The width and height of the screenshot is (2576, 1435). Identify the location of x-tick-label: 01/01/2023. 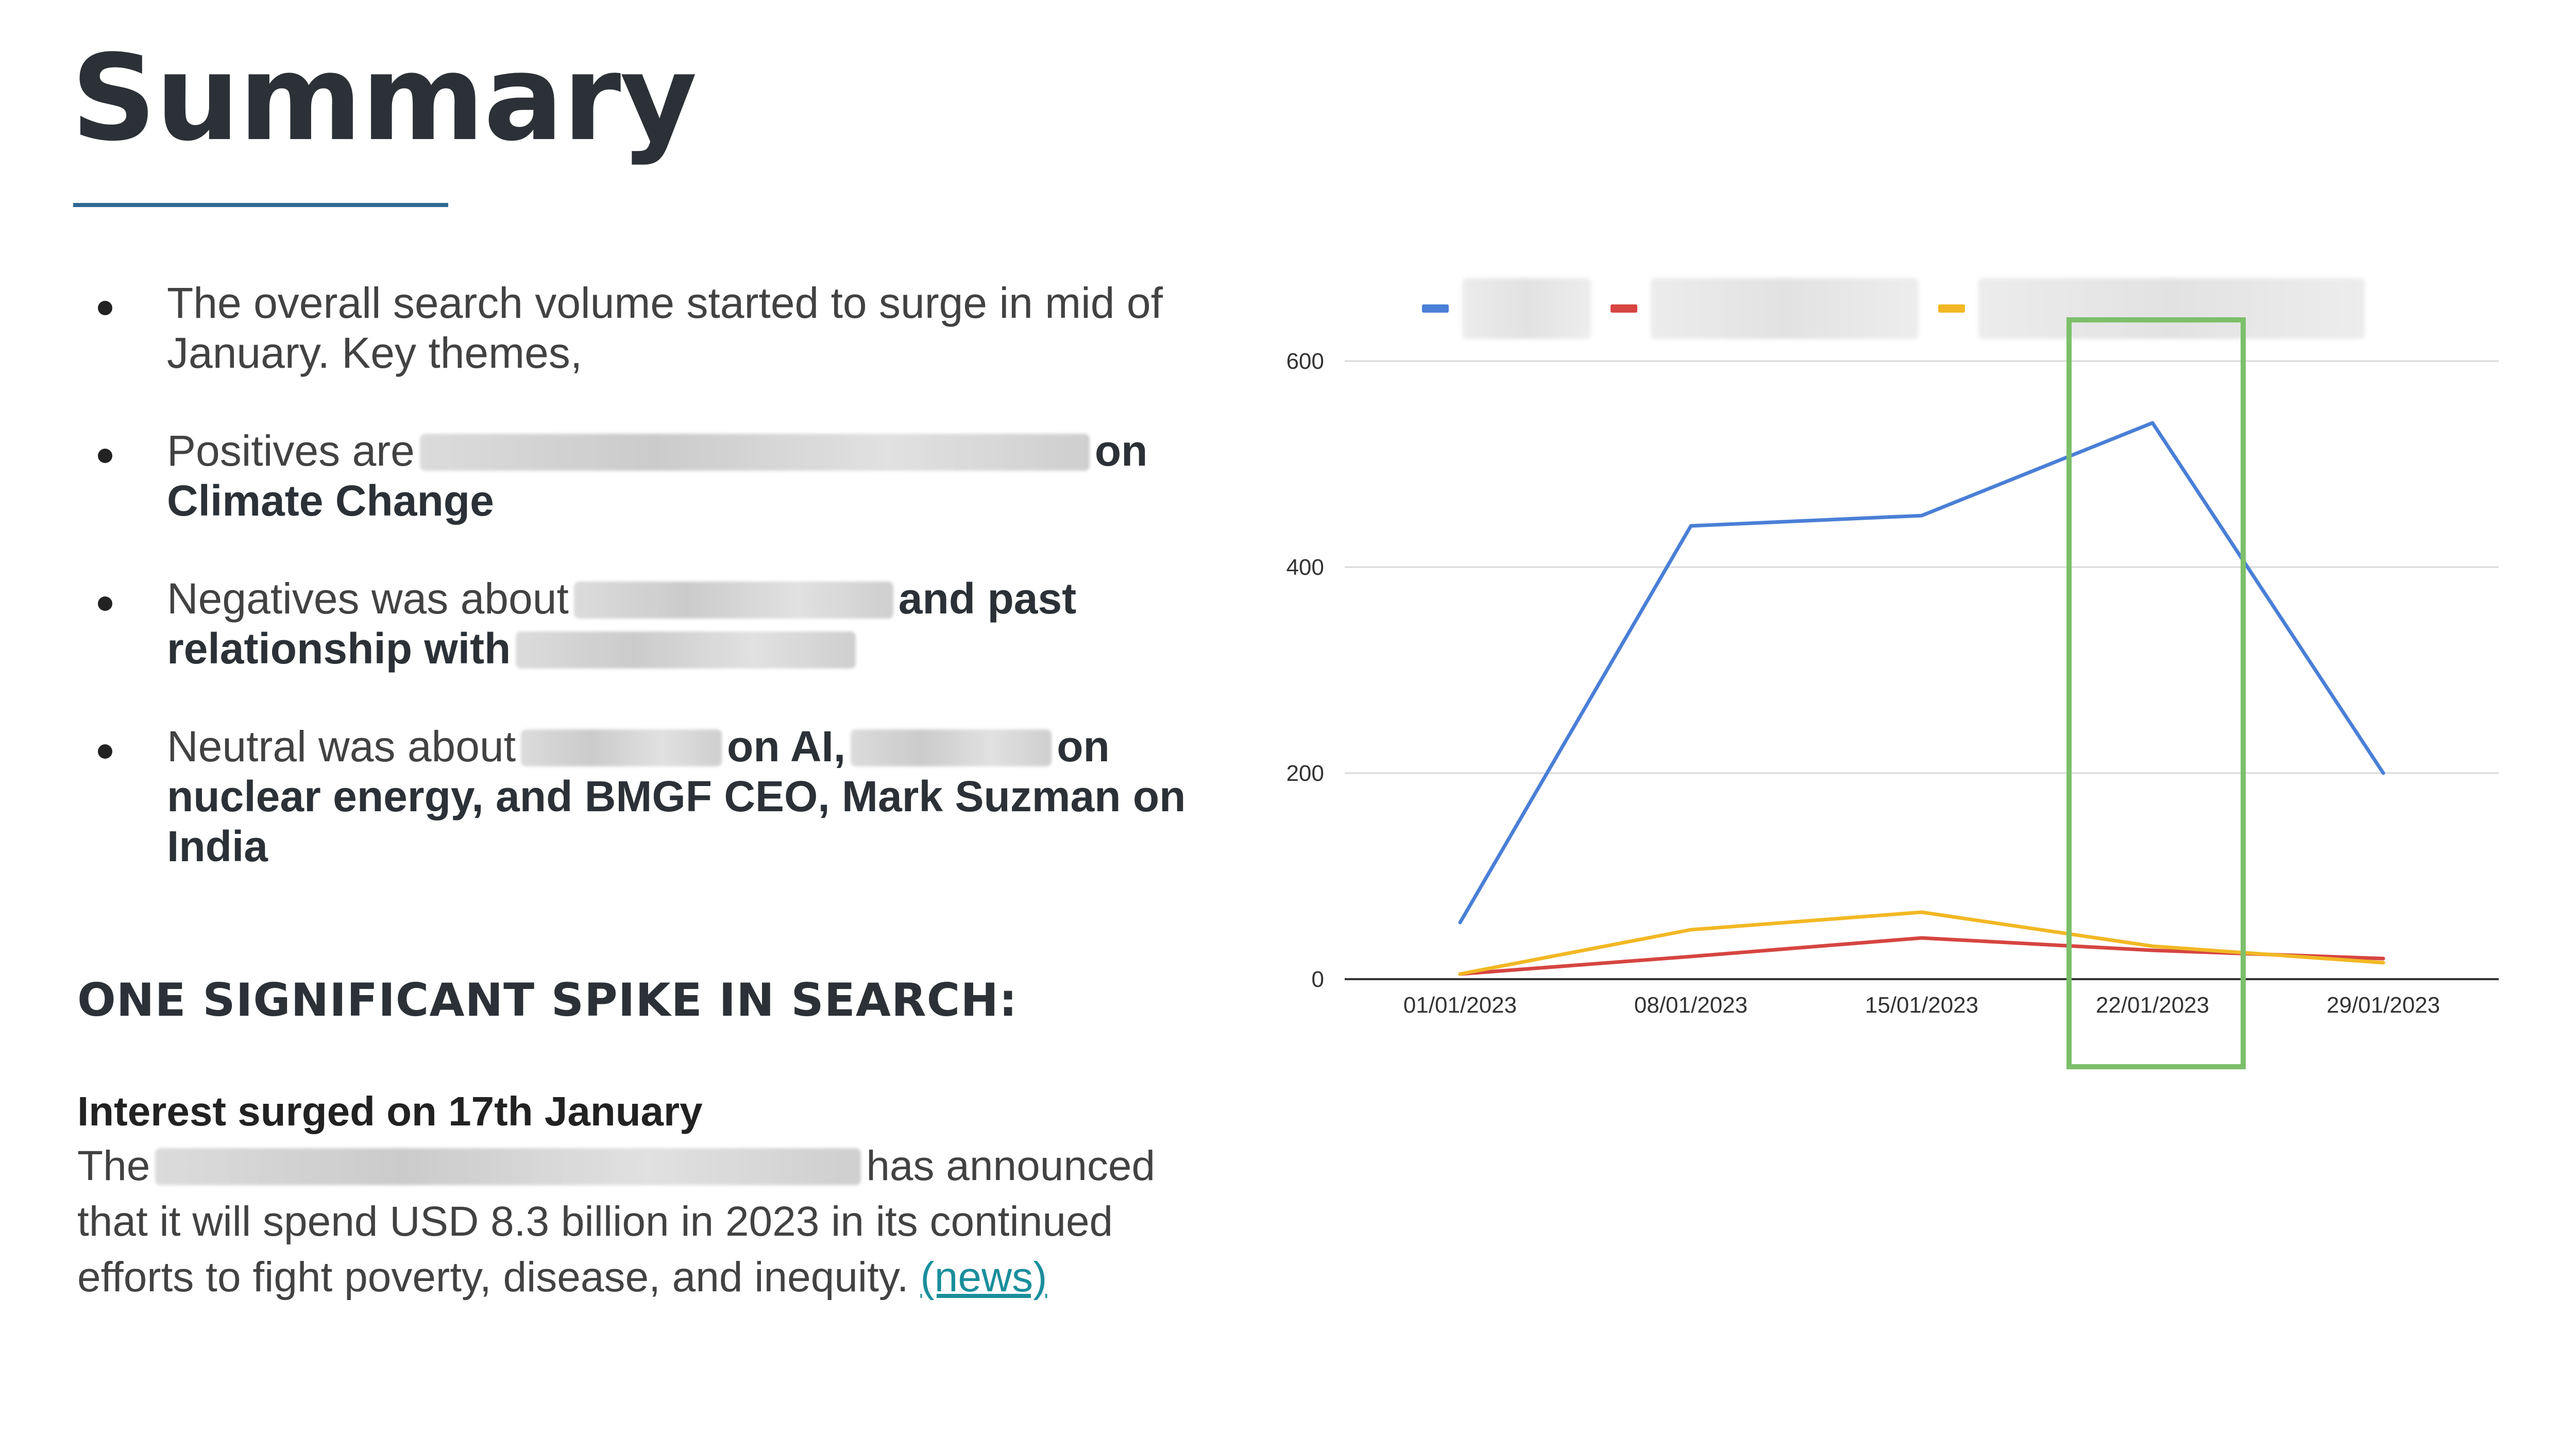
(1460, 1005).